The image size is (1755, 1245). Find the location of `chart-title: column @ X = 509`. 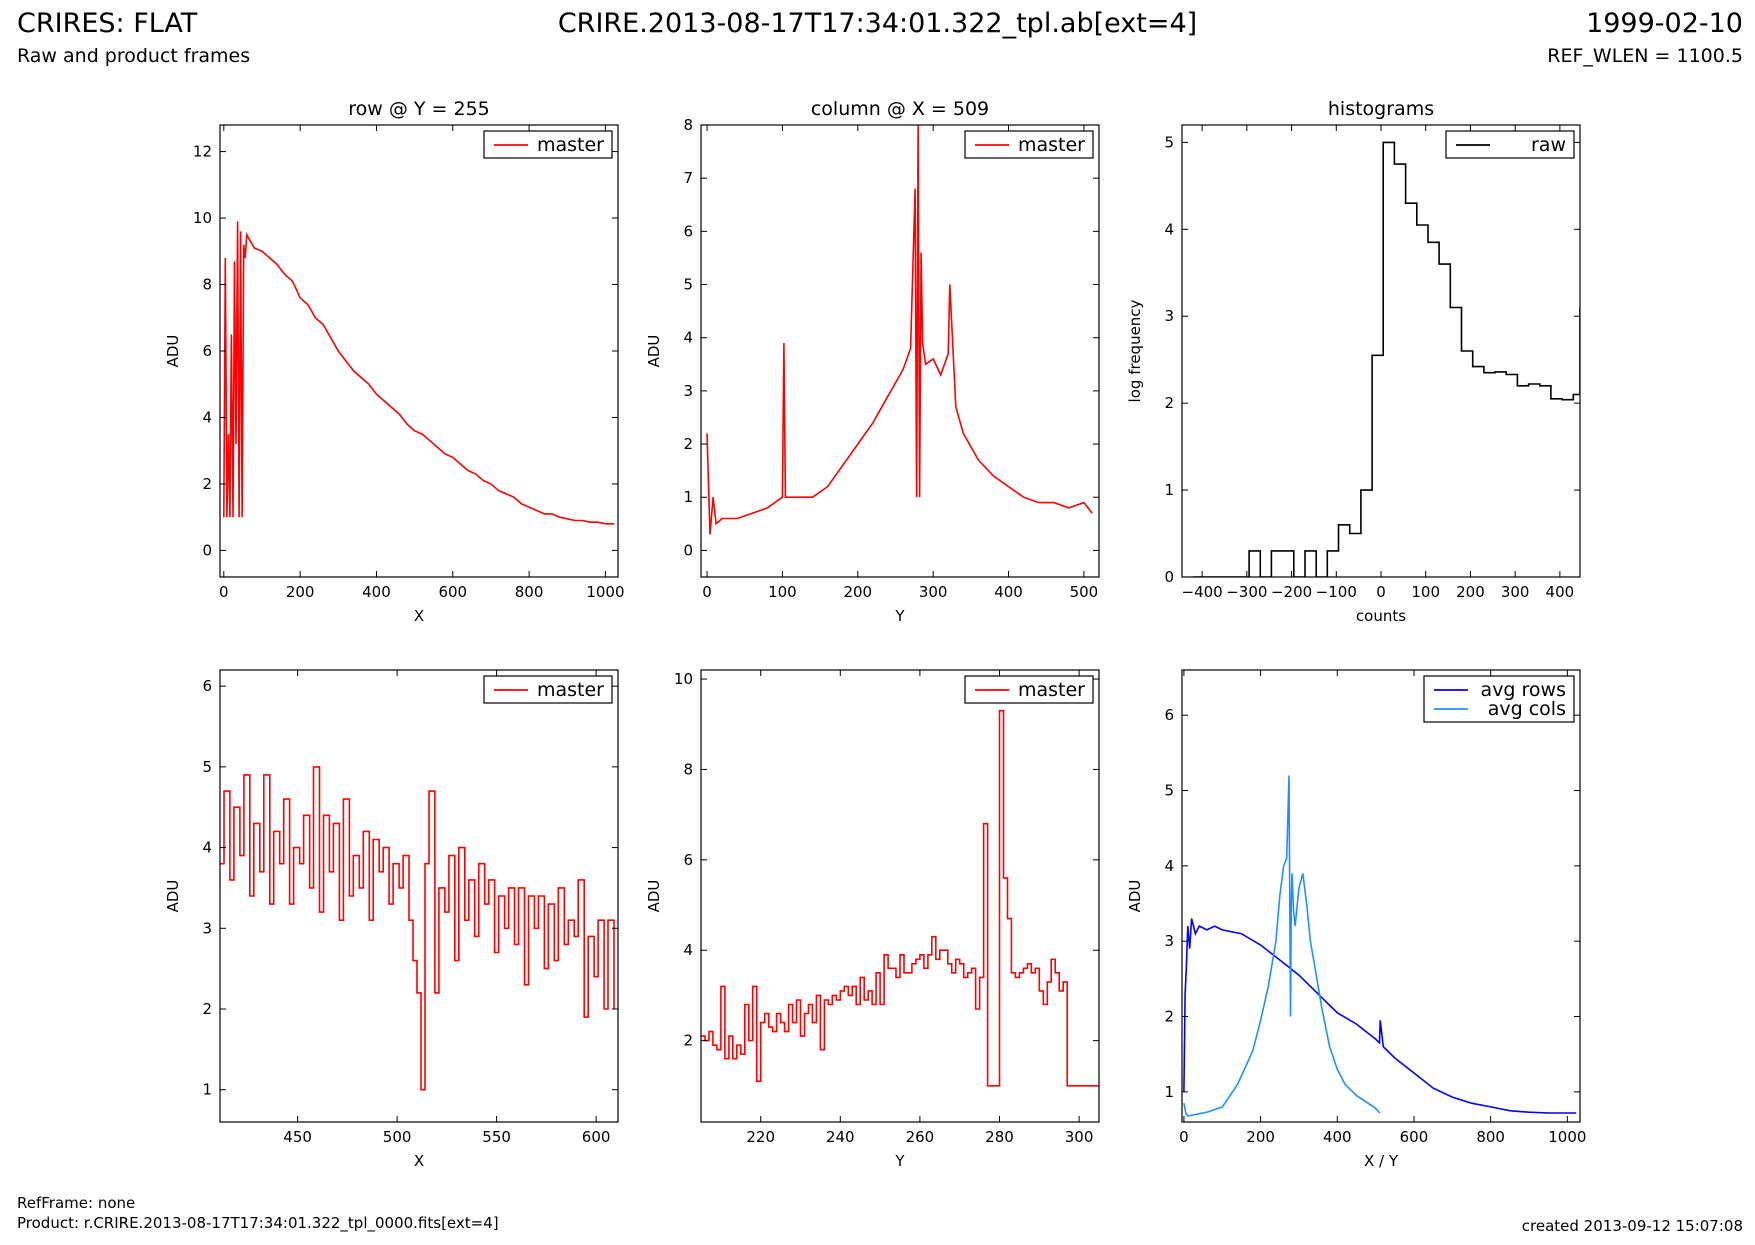

chart-title: column @ X = 509 is located at coordinates (900, 109).